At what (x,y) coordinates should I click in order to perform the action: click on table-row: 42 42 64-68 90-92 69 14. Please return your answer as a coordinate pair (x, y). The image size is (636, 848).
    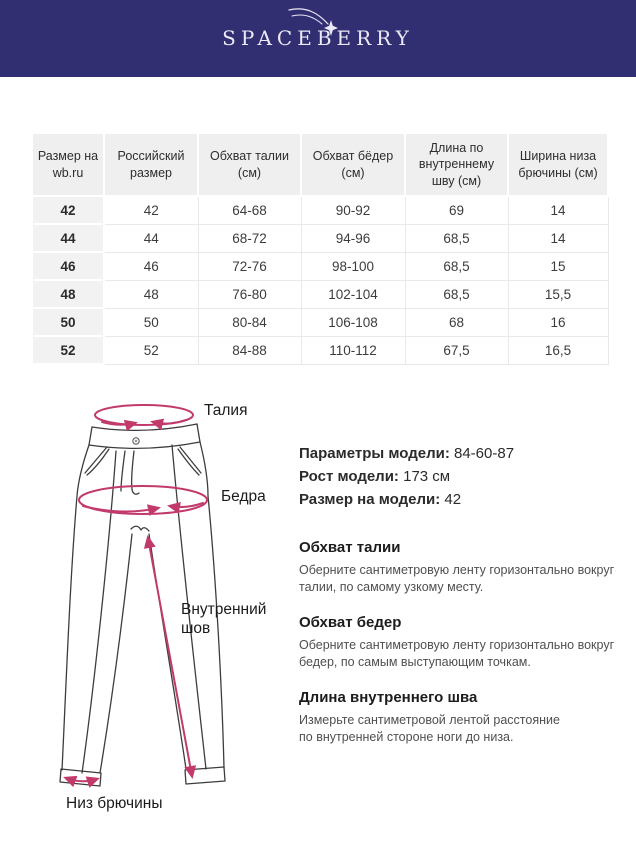
    Looking at the image, I should click on (320, 210).